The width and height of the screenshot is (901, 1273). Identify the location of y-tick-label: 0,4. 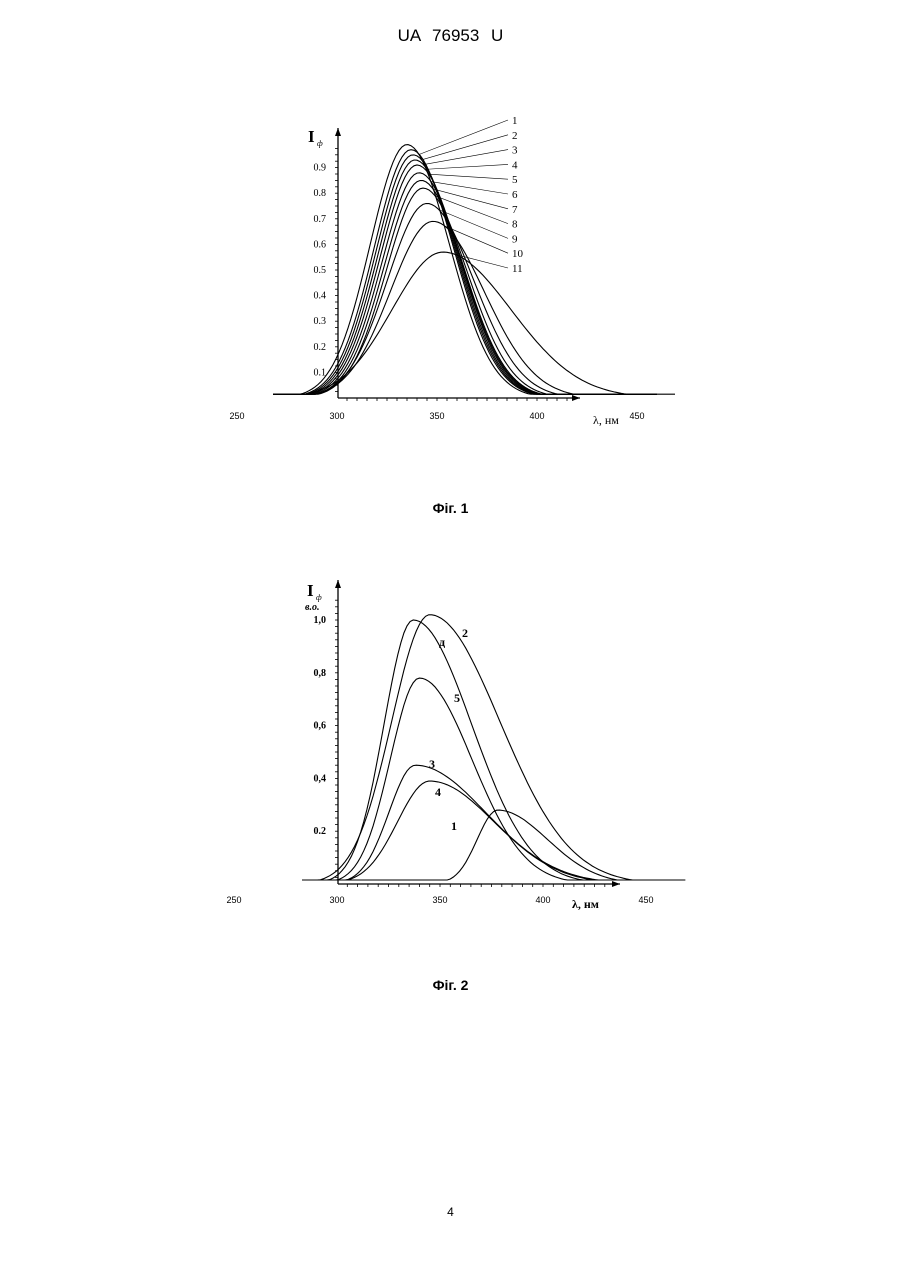
(320, 778).